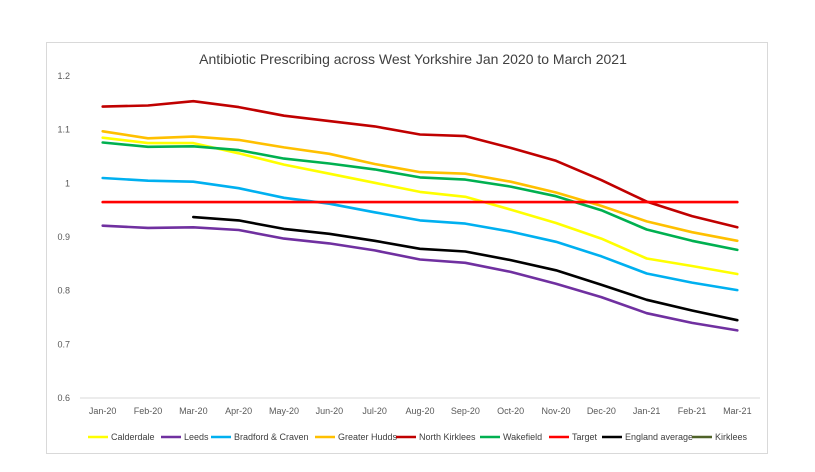 This screenshot has width=815, height=472. Describe the element at coordinates (601, 411) in the screenshot. I see `x-tick-label: Dec-20` at that location.